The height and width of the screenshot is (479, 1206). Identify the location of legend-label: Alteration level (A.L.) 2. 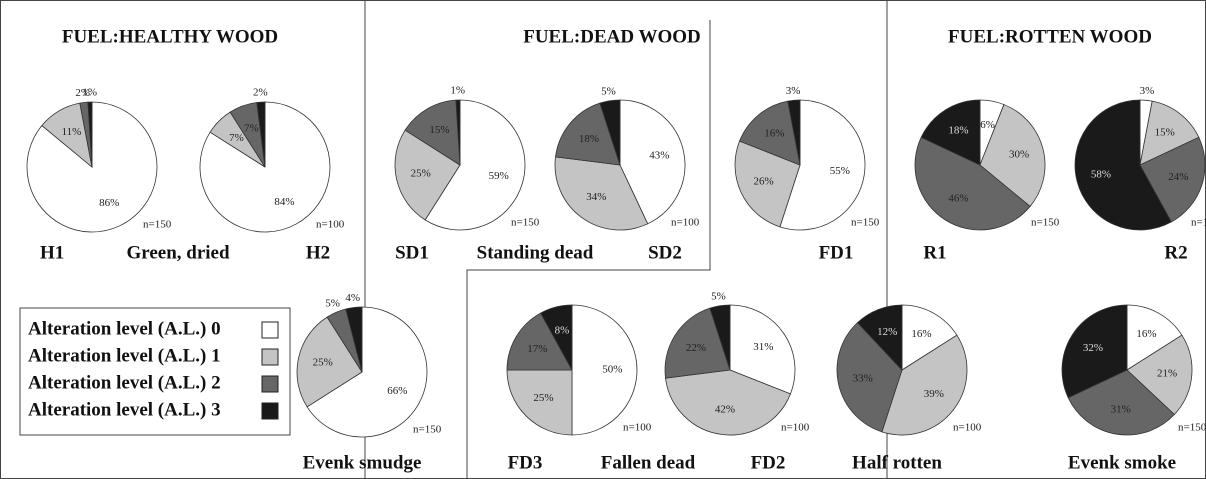
(124, 382).